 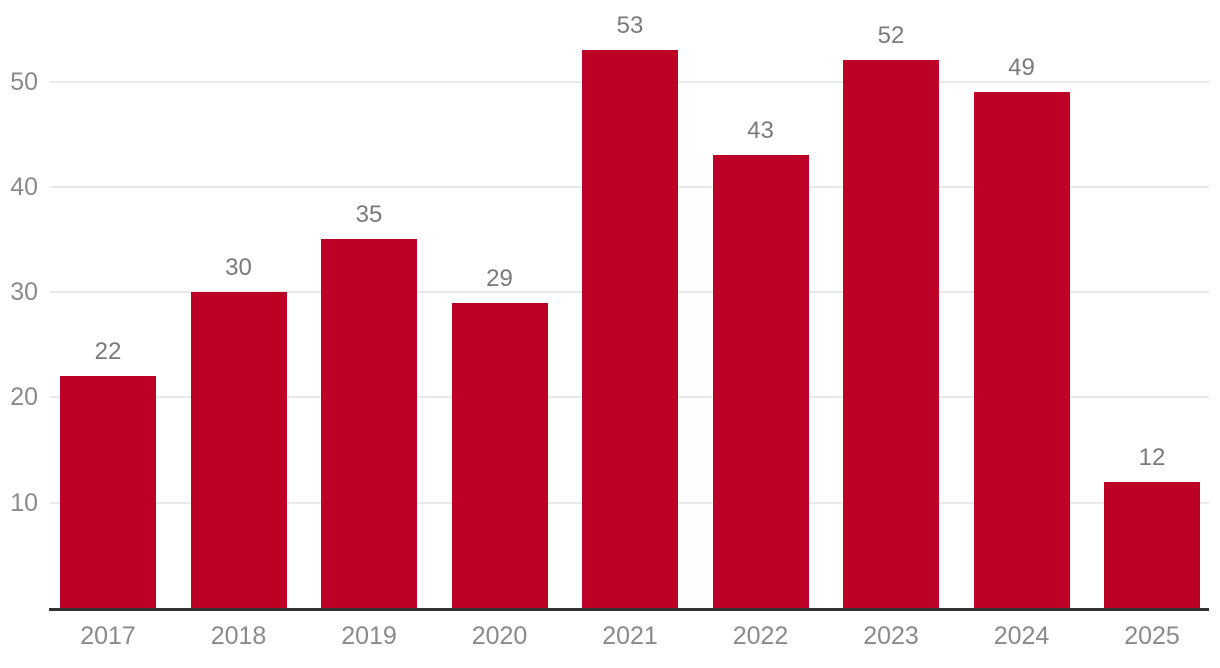 I want to click on x-tick-label-2020: 2020, so click(x=499, y=636).